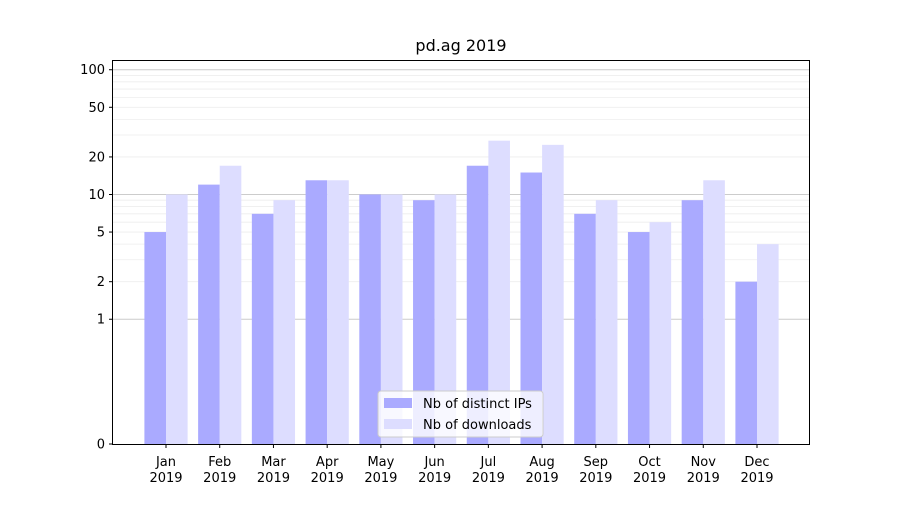  Describe the element at coordinates (477, 305) in the screenshot. I see `bar-distinct-ips-jul` at that location.